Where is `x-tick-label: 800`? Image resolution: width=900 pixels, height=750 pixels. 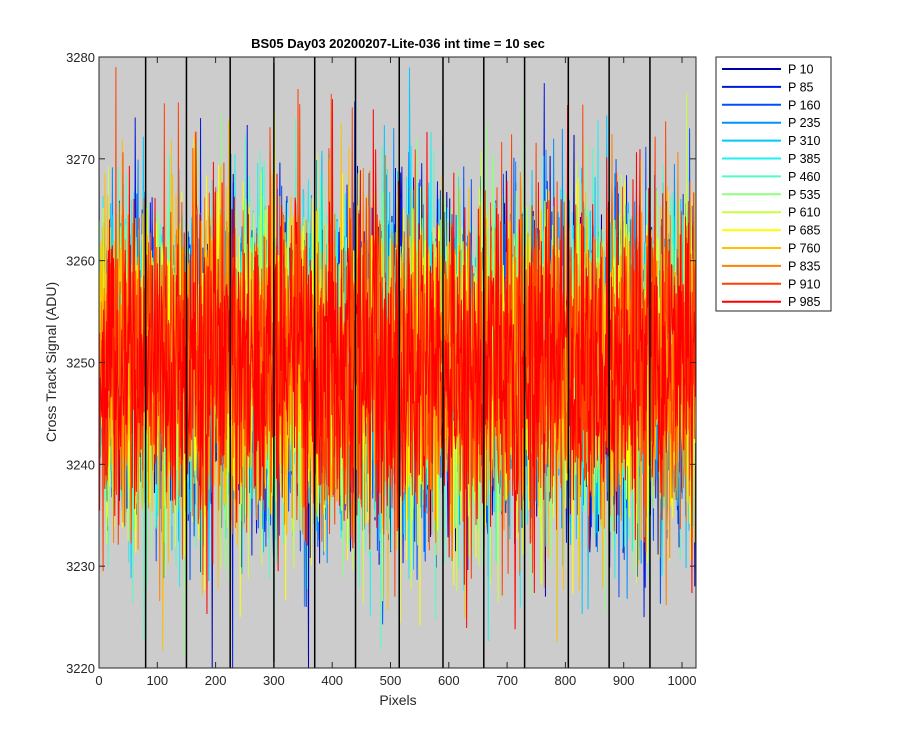 x-tick-label: 800 is located at coordinates (566, 680).